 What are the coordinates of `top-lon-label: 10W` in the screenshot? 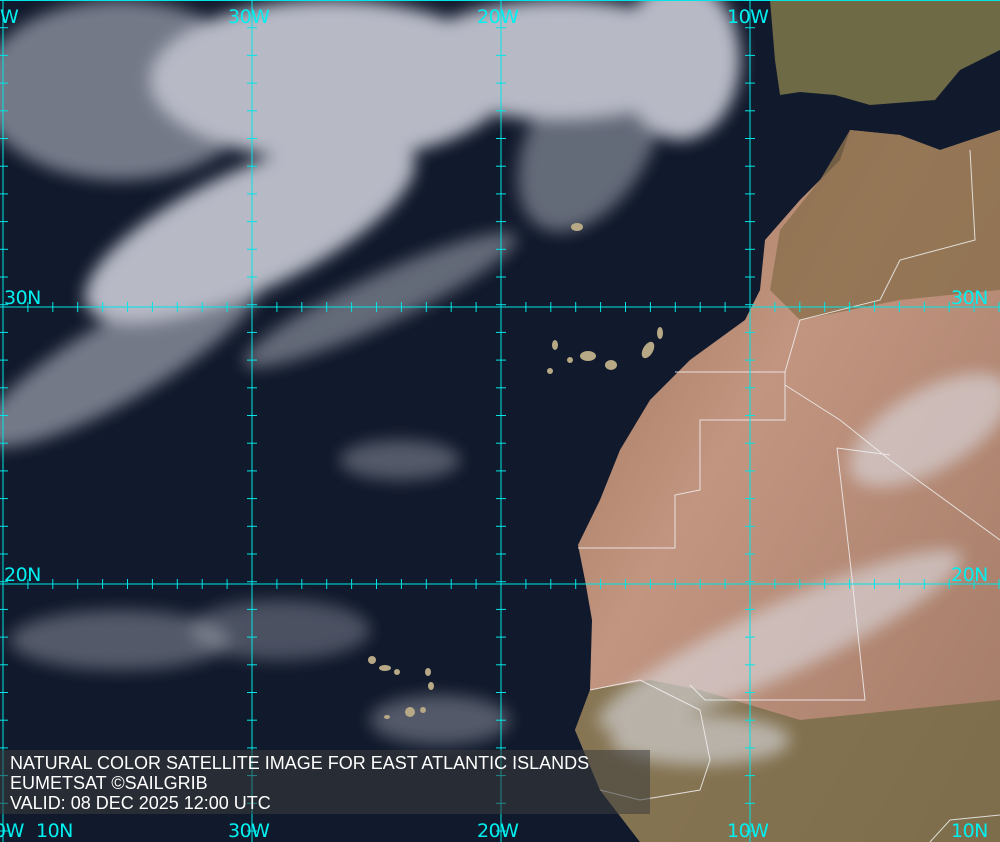 It's located at (748, 17).